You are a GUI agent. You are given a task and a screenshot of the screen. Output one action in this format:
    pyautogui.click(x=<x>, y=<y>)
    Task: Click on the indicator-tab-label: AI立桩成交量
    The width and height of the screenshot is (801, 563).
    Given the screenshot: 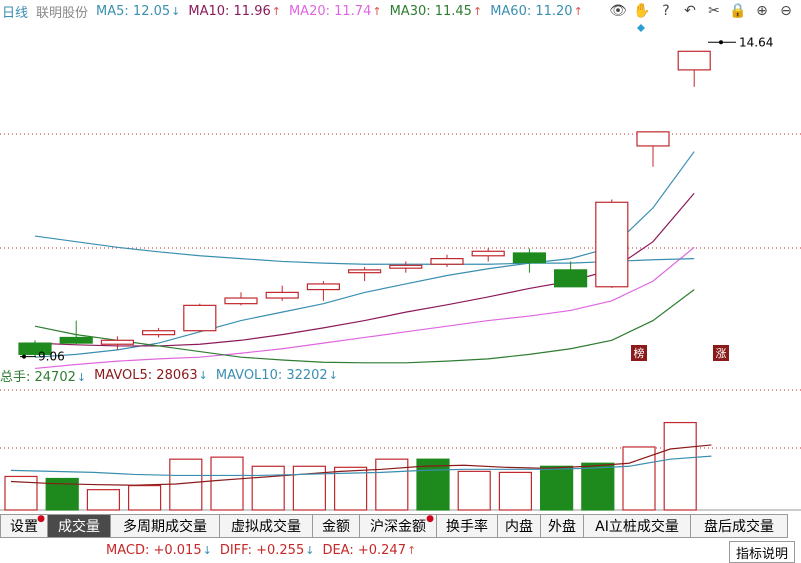 What is the action you would take?
    pyautogui.click(x=637, y=527)
    